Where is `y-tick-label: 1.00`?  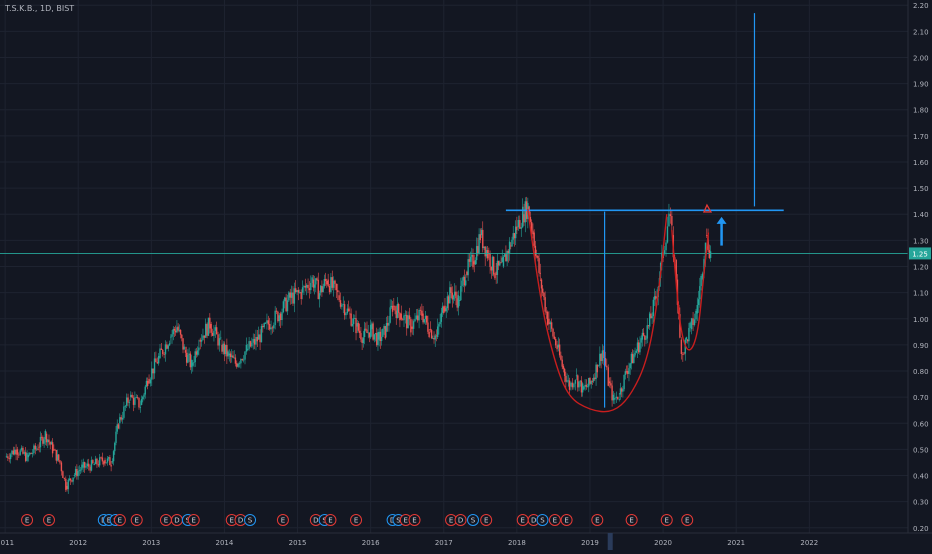 y-tick-label: 1.00 is located at coordinates (921, 320).